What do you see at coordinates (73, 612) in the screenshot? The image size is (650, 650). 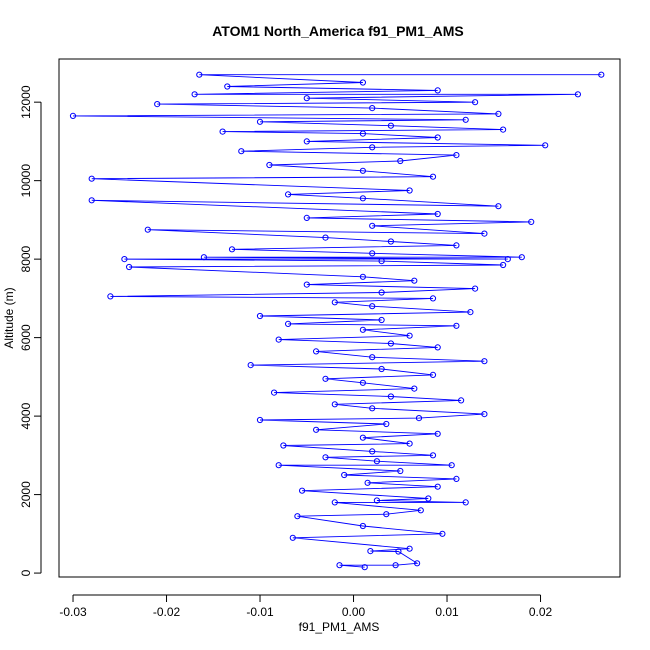 I see `x-tick-label: -0.03` at bounding box center [73, 612].